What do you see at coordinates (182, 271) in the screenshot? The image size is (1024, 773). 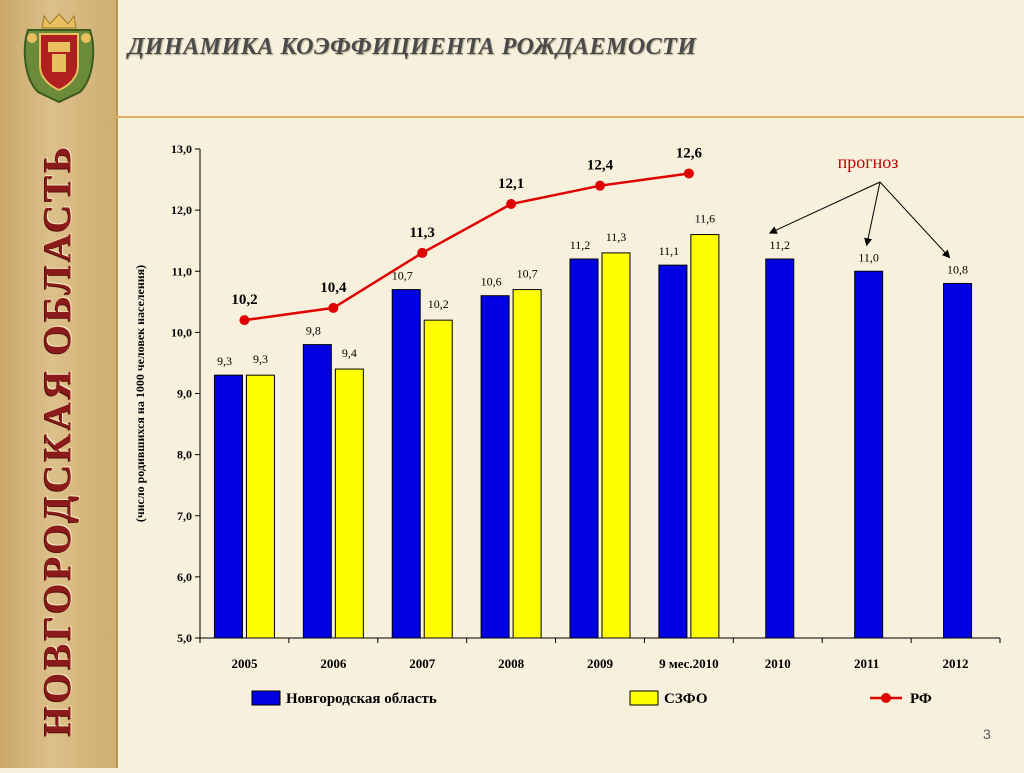 I see `y-tick-label: 11,0` at bounding box center [182, 271].